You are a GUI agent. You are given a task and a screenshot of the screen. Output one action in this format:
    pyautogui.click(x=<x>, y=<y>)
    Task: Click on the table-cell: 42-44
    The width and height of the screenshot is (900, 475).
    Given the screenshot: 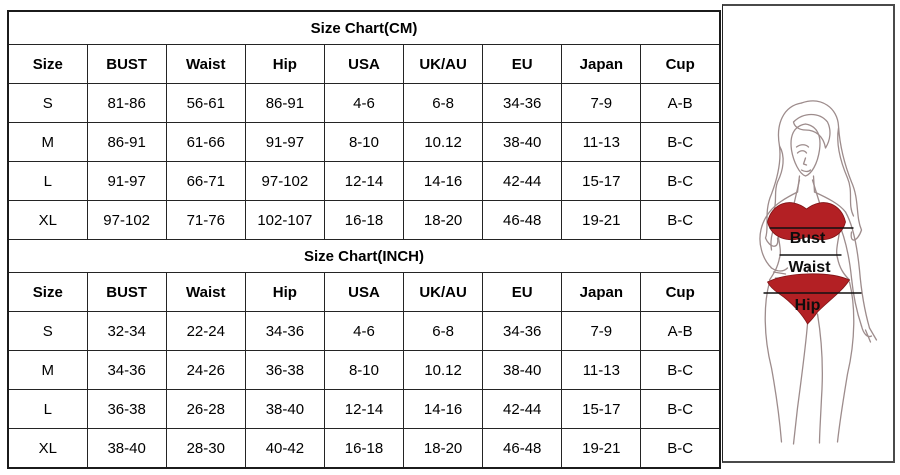 What is the action you would take?
    pyautogui.click(x=522, y=181)
    